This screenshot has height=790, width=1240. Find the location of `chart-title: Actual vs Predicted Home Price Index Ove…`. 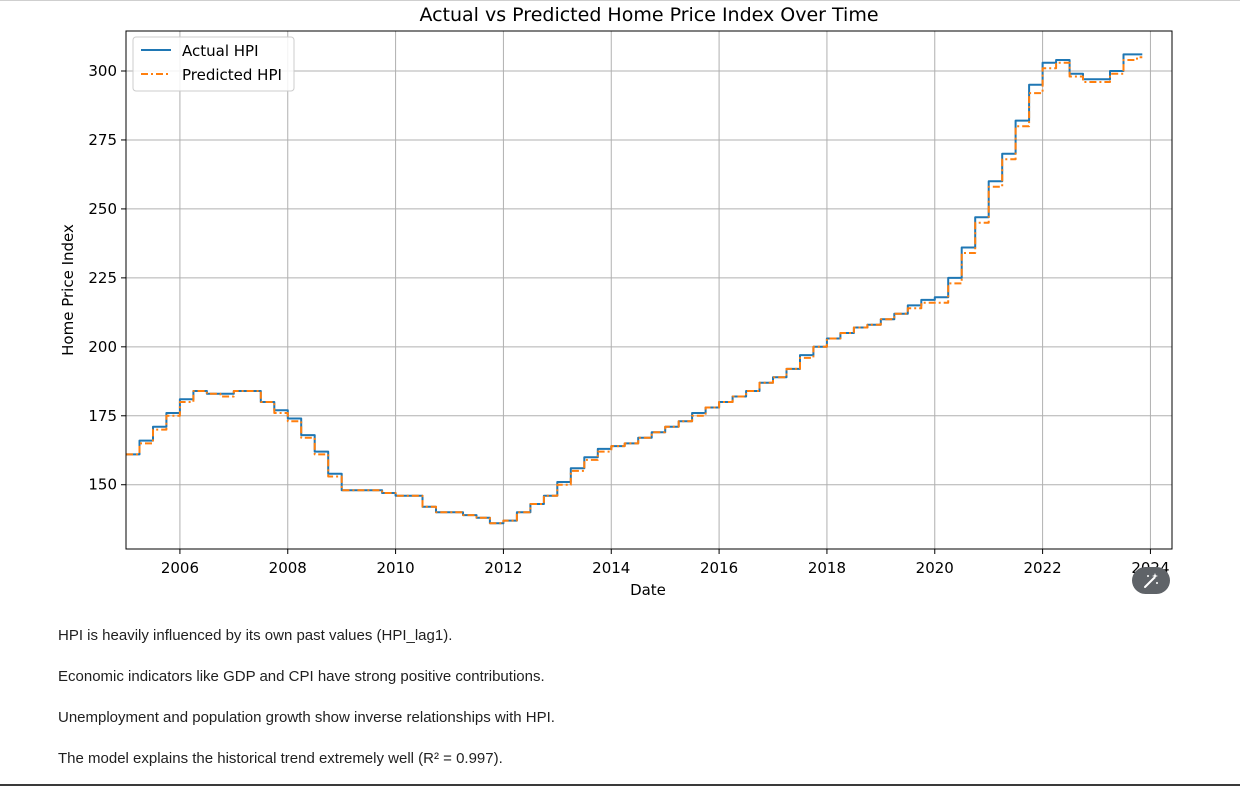

chart-title: Actual vs Predicted Home Price Index Ove… is located at coordinates (648, 15).